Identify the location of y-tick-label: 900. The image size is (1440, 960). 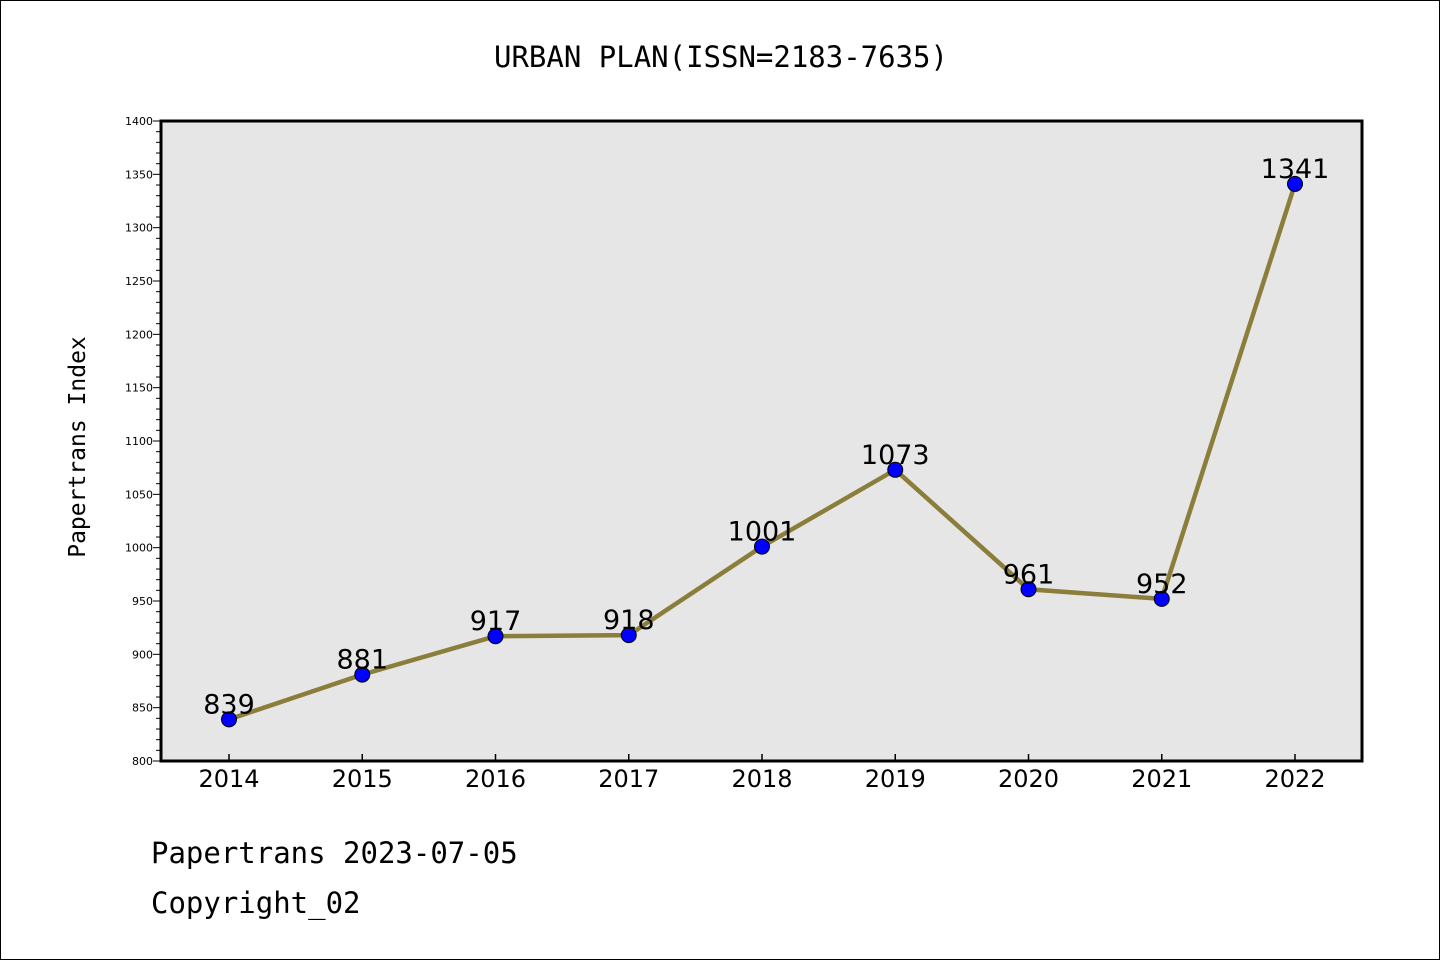
(142, 654).